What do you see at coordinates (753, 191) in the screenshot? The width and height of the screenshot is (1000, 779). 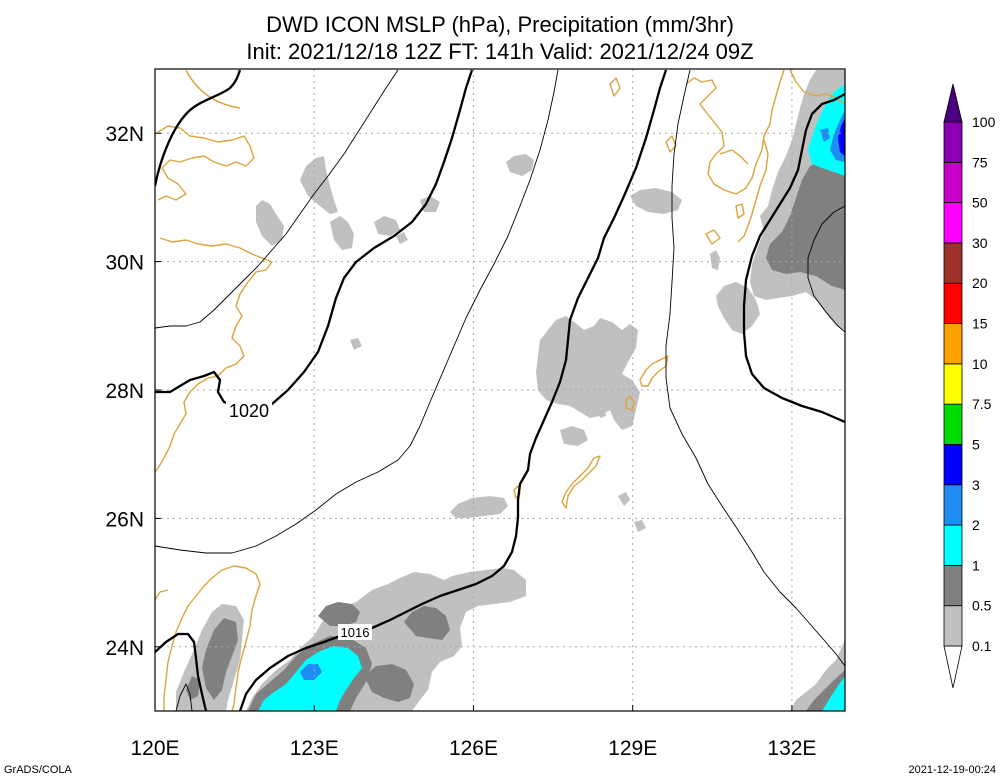 I see `coastline-kyushu-east` at bounding box center [753, 191].